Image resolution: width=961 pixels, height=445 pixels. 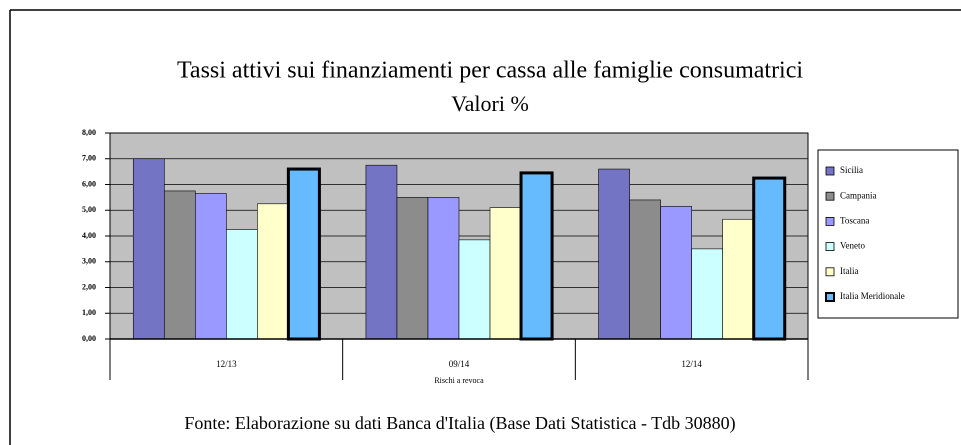 I want to click on x-tick-label: 12/14, so click(x=691, y=364).